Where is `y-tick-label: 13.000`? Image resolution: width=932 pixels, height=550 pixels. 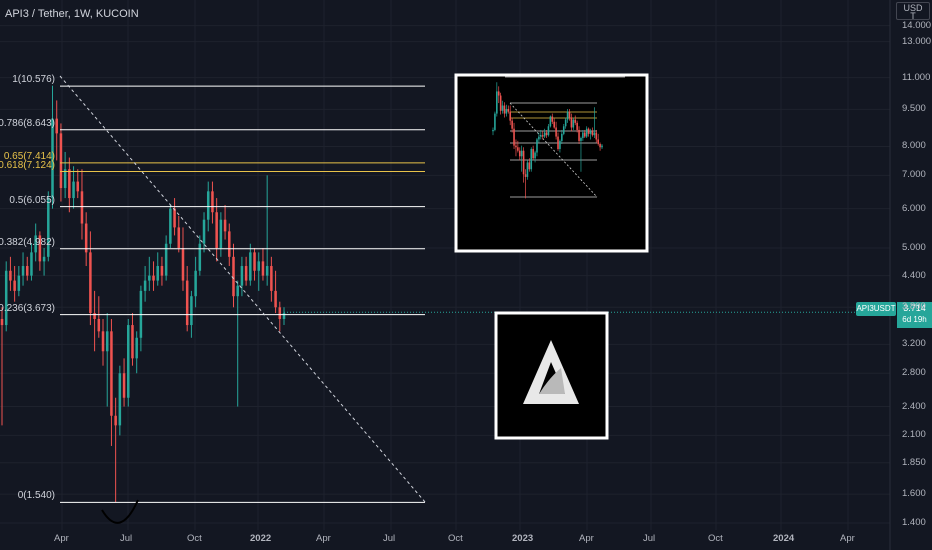 y-tick-label: 13.000 is located at coordinates (917, 41).